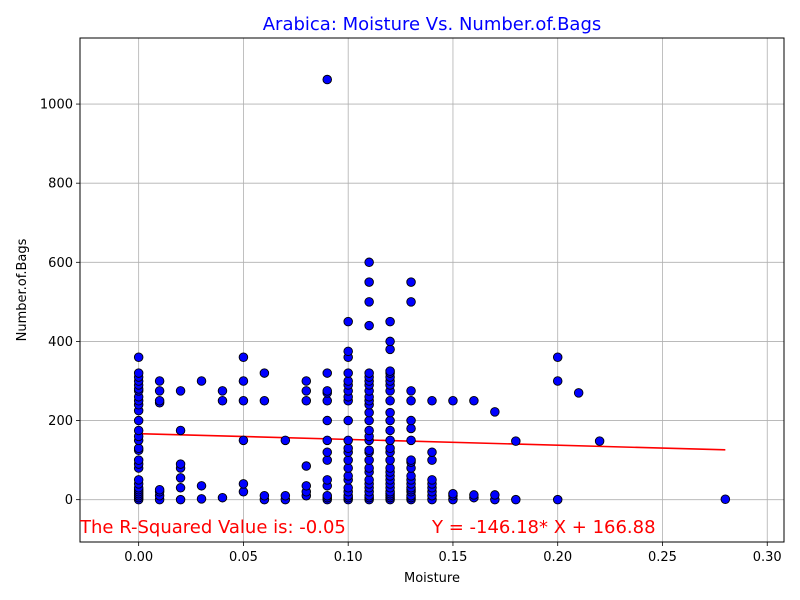 The image size is (800, 600). What do you see at coordinates (432, 24) in the screenshot?
I see `chart-title: Arabica: Moisture Vs. Number.of.Bags` at bounding box center [432, 24].